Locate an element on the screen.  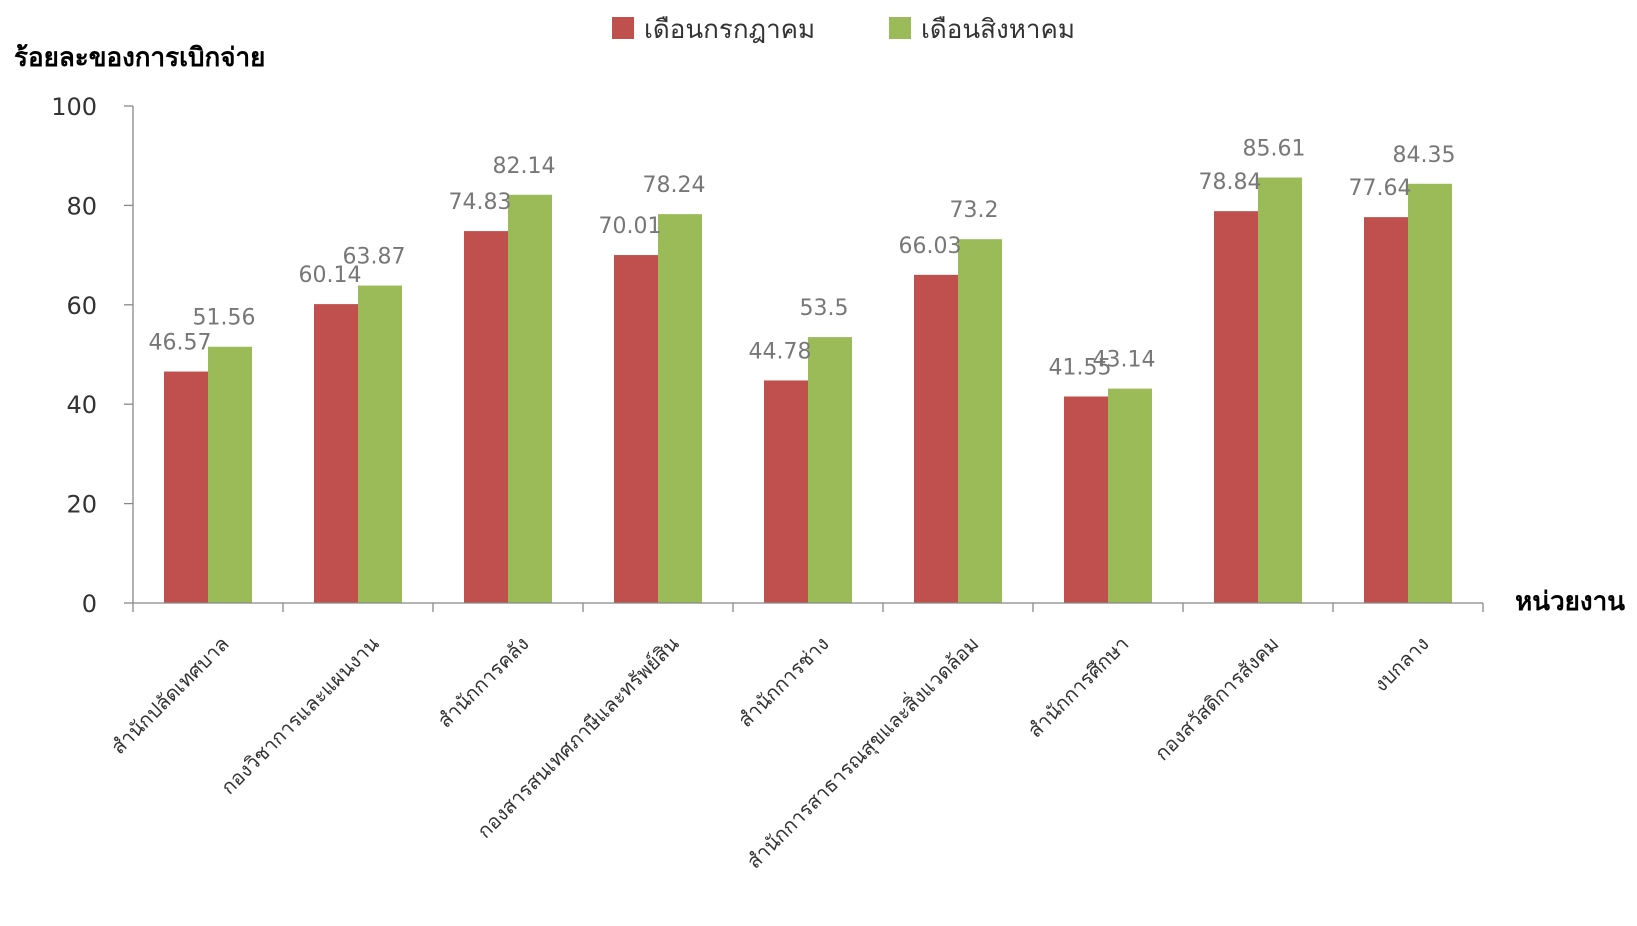
data-label-august-5: 73.2 is located at coordinates (974, 210).